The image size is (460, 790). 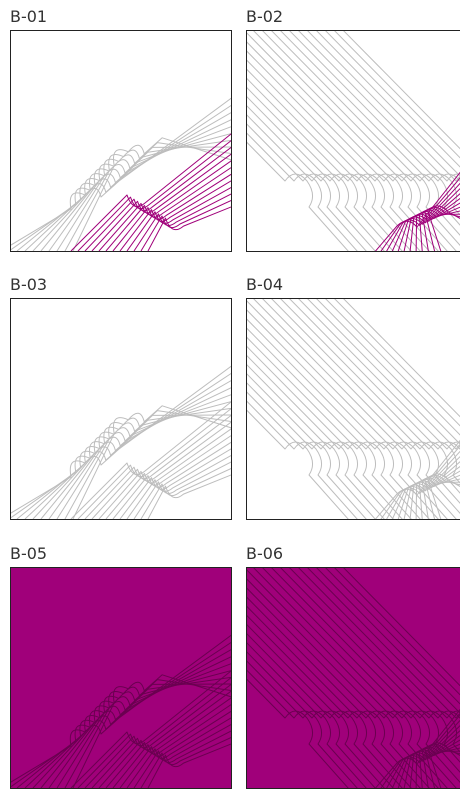 I want to click on tile-label-b05: B-05, so click(x=29, y=553).